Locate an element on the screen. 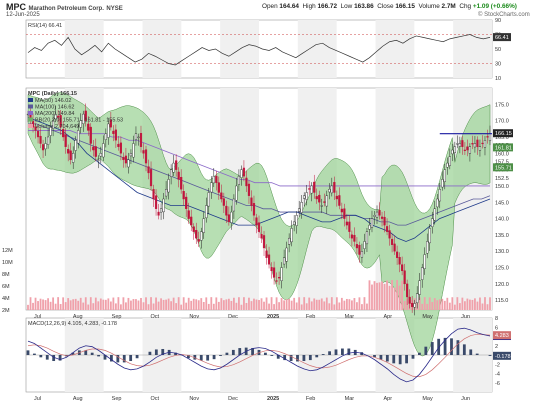 This screenshot has height=406, width=540. macd-tag is located at coordinates (502, 335).